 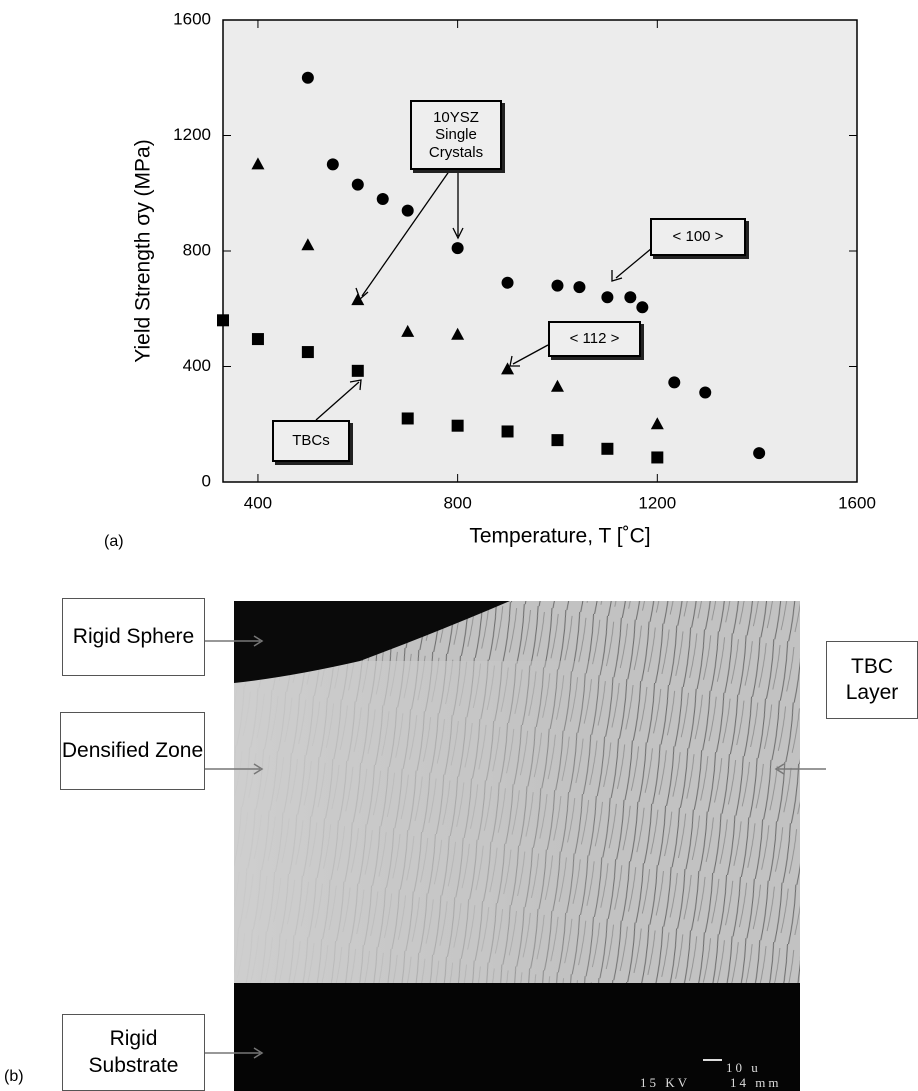 What do you see at coordinates (456, 135) in the screenshot?
I see `annotation-box: 10YSZ Single Crystals` at bounding box center [456, 135].